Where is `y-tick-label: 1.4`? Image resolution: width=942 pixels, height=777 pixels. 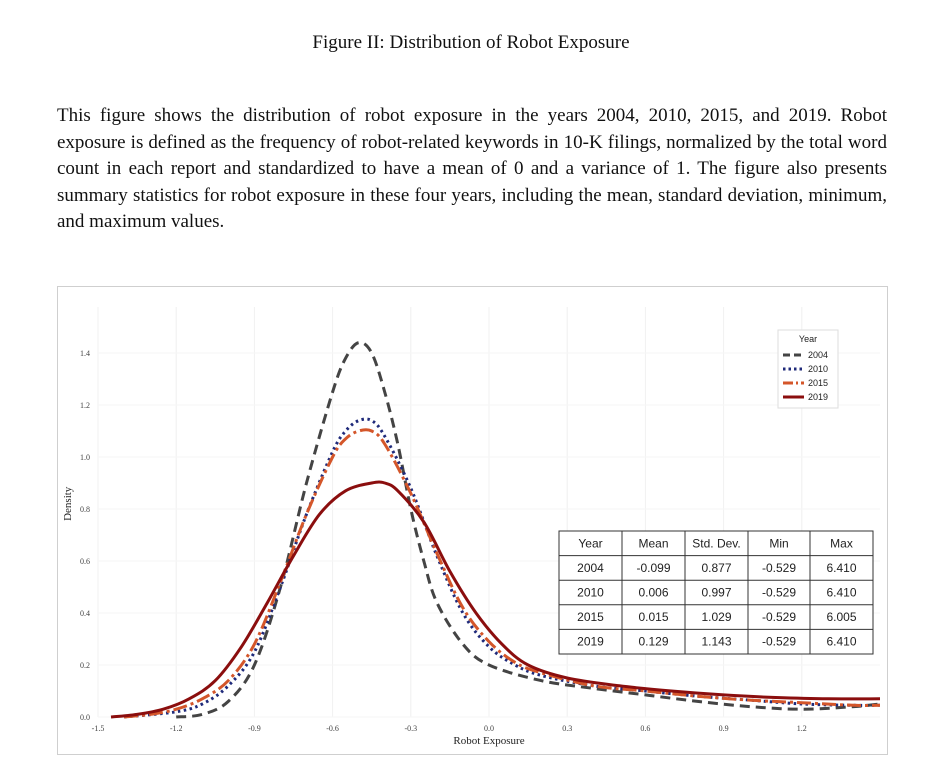 y-tick-label: 1.4 is located at coordinates (85, 353).